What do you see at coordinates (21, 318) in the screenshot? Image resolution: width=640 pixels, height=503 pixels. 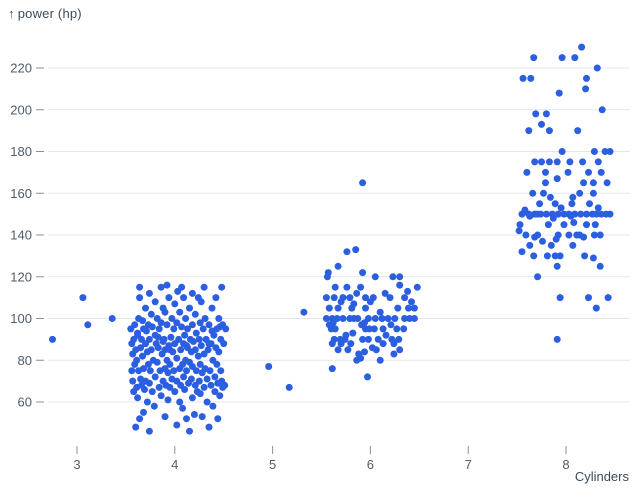 I see `y-tick-label: 100` at bounding box center [21, 318].